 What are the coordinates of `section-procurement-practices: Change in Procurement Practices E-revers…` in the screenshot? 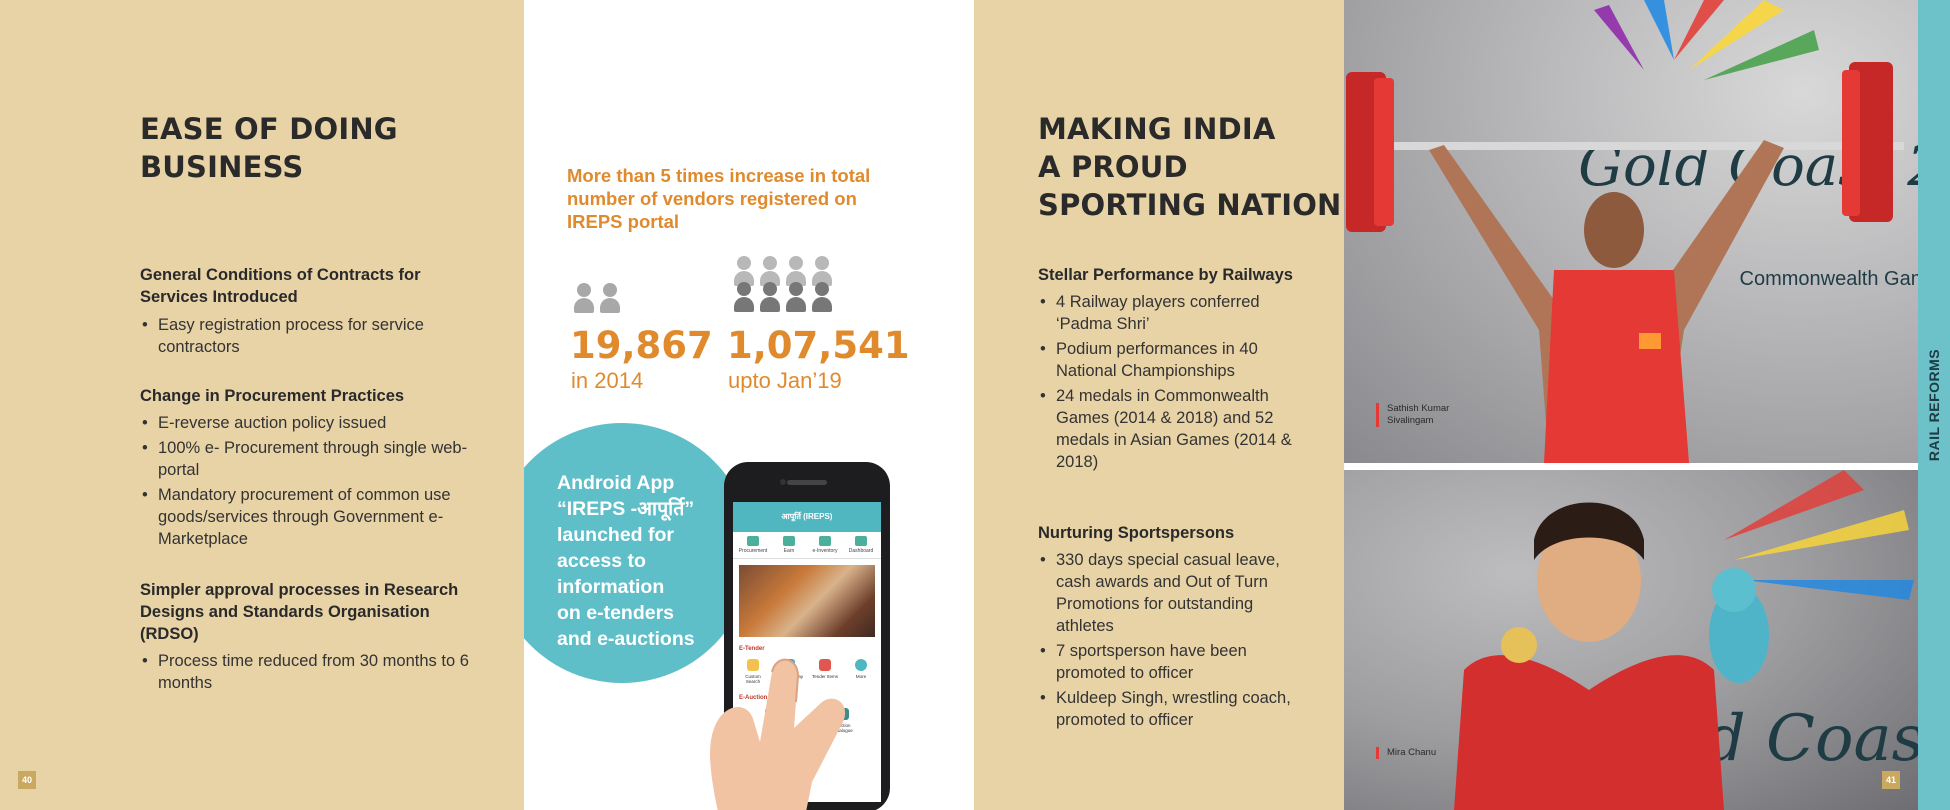 It's located at (305, 469).